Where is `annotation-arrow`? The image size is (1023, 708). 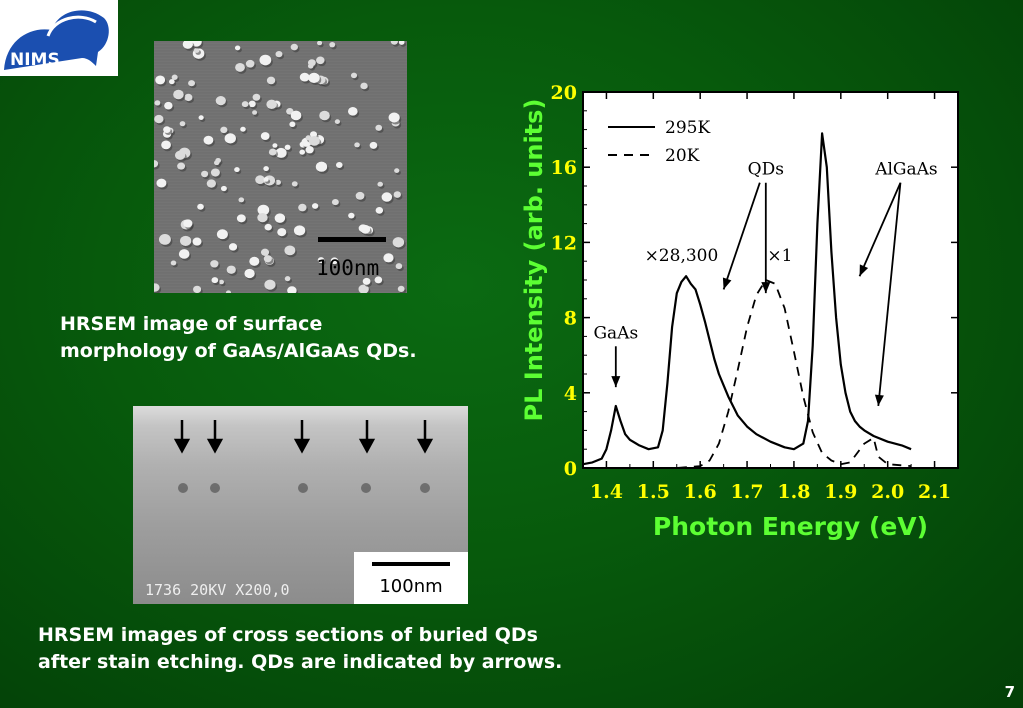
annotation-arrow is located at coordinates (889, 294).